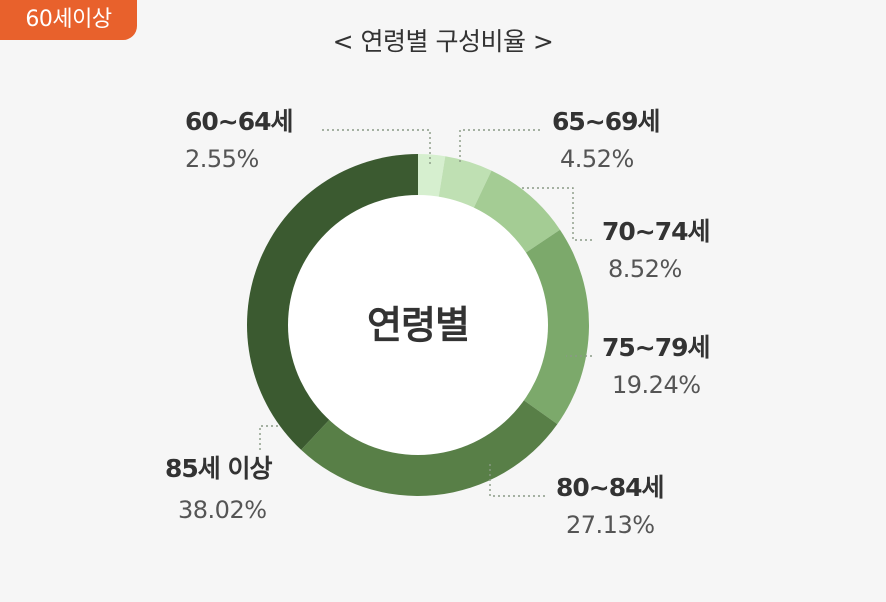  Describe the element at coordinates (597, 159) in the screenshot. I see `slice-value-1: 4.52%` at that location.